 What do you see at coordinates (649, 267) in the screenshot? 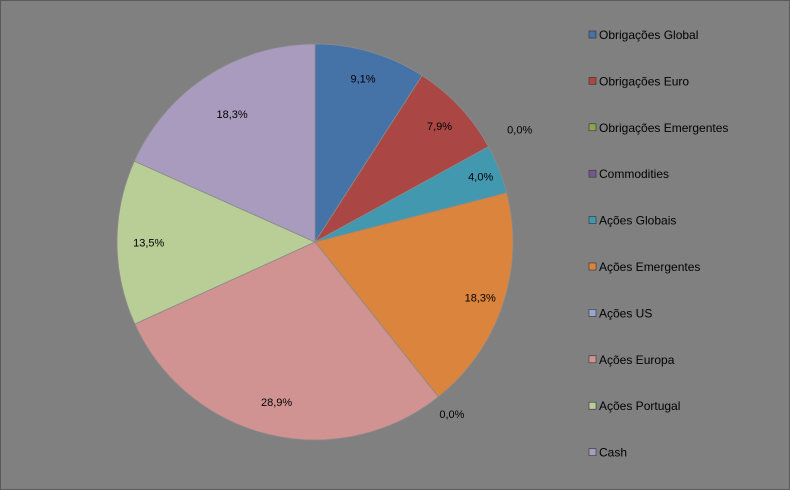
I see `legend-label-acoes-emergentes: Ações Emergentes` at bounding box center [649, 267].